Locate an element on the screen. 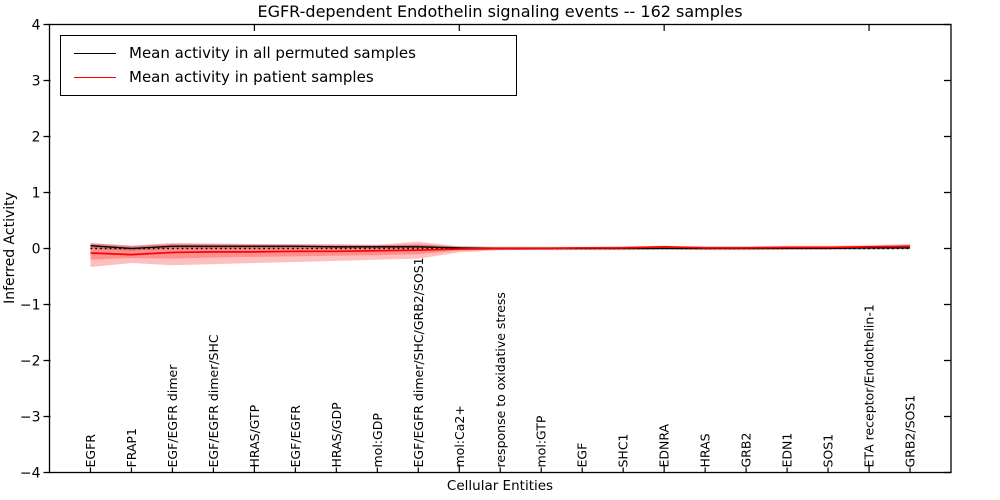 This screenshot has height=500, width=1000. x-category-label: EGF/EGFR dimer is located at coordinates (172, 416).